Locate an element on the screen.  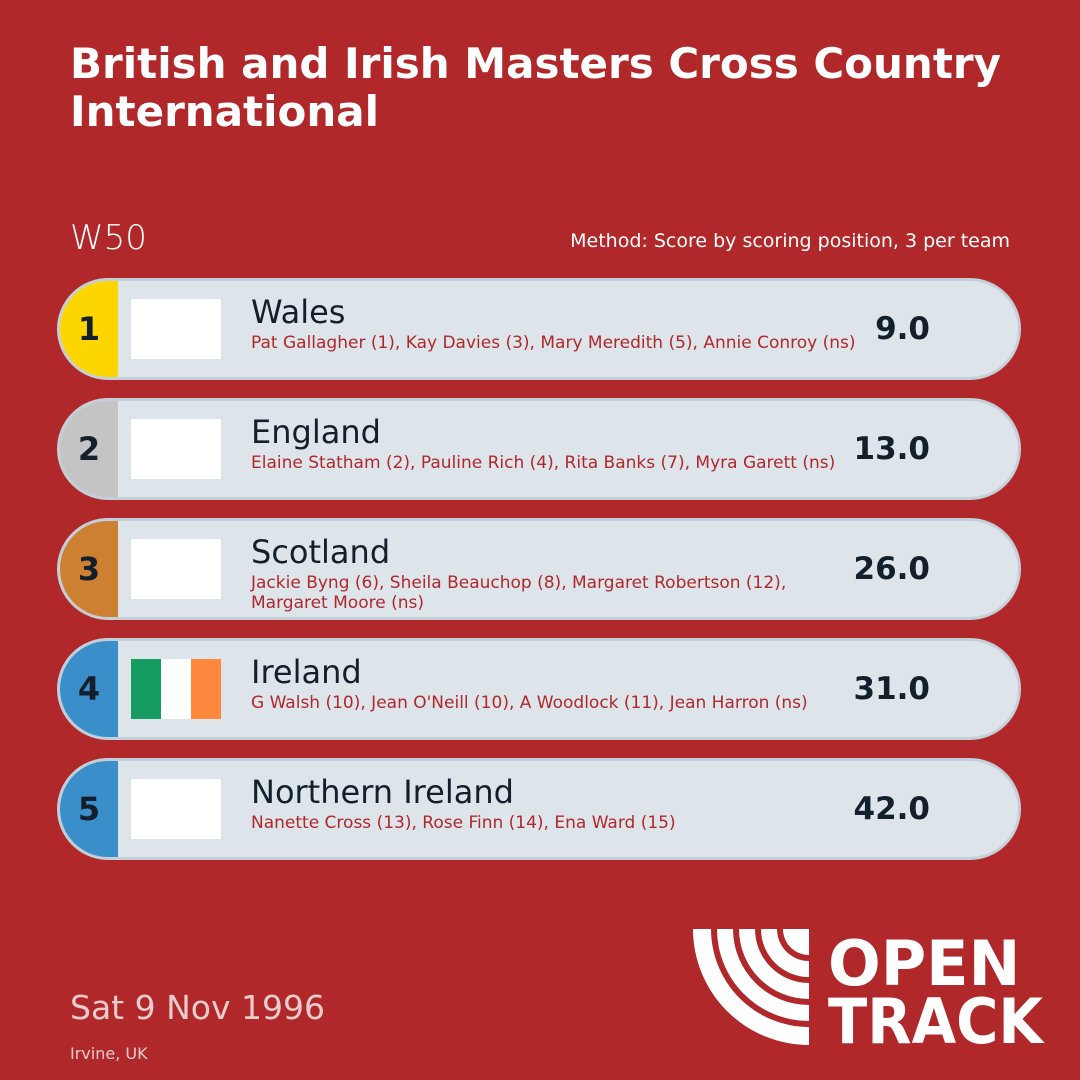
event-location: Irvine, UK is located at coordinates (109, 1053).